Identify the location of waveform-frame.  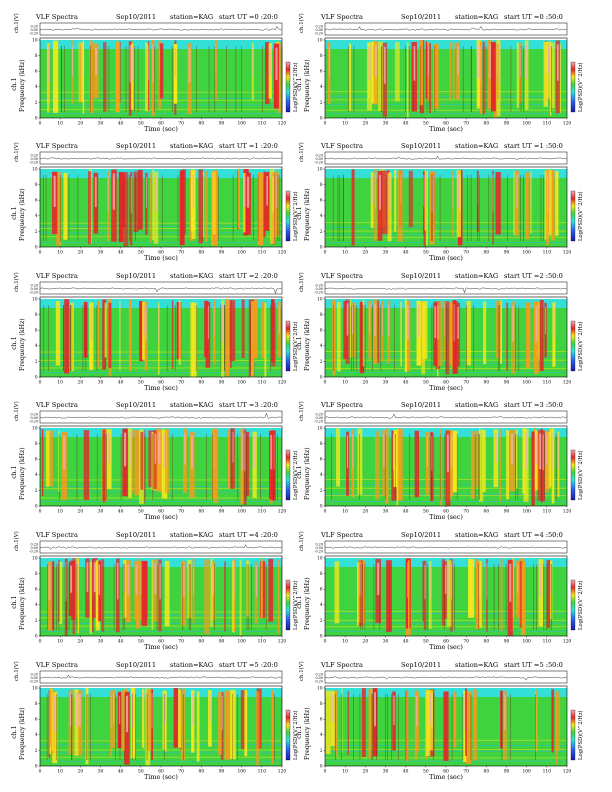
(161, 288).